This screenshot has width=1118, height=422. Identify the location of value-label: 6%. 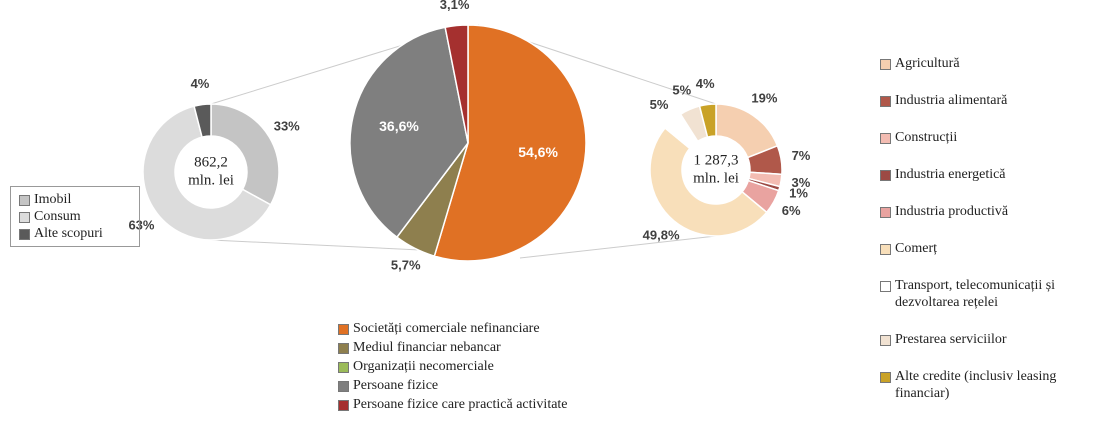
(791, 210).